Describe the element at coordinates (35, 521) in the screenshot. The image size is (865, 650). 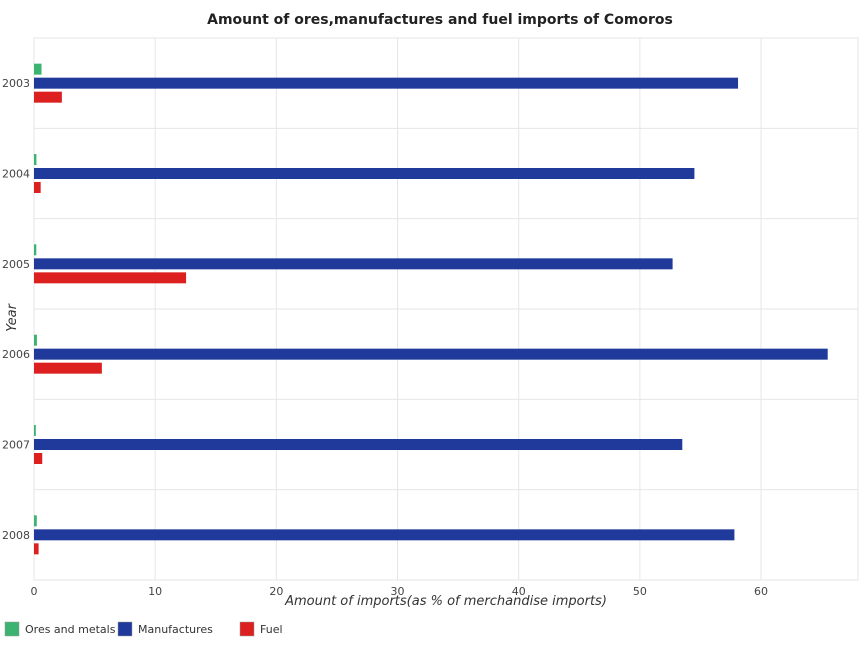
I see `bar-ores-and-metals-2008` at that location.